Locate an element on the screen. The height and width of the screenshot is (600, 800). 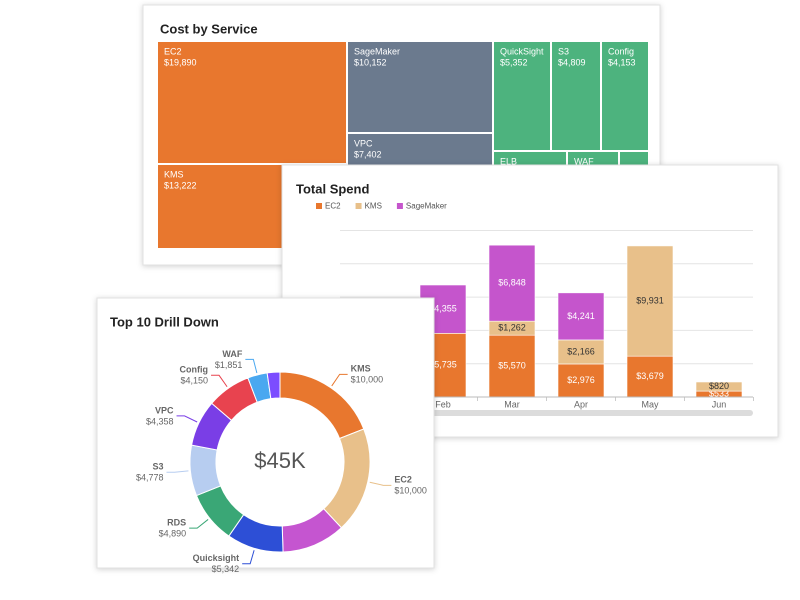
tile-value: $10,152 is located at coordinates (370, 62).